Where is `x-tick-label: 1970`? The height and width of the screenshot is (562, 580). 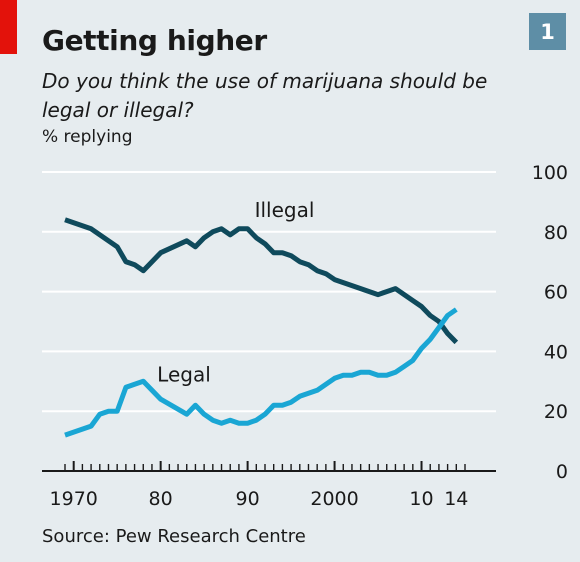 x-tick-label: 1970 is located at coordinates (74, 499).